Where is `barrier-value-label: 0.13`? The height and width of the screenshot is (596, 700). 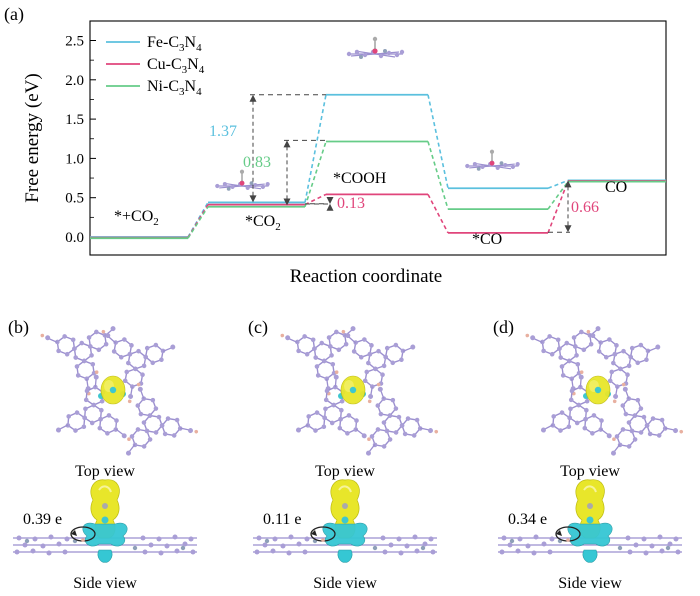
barrier-value-label: 0.13 is located at coordinates (351, 203).